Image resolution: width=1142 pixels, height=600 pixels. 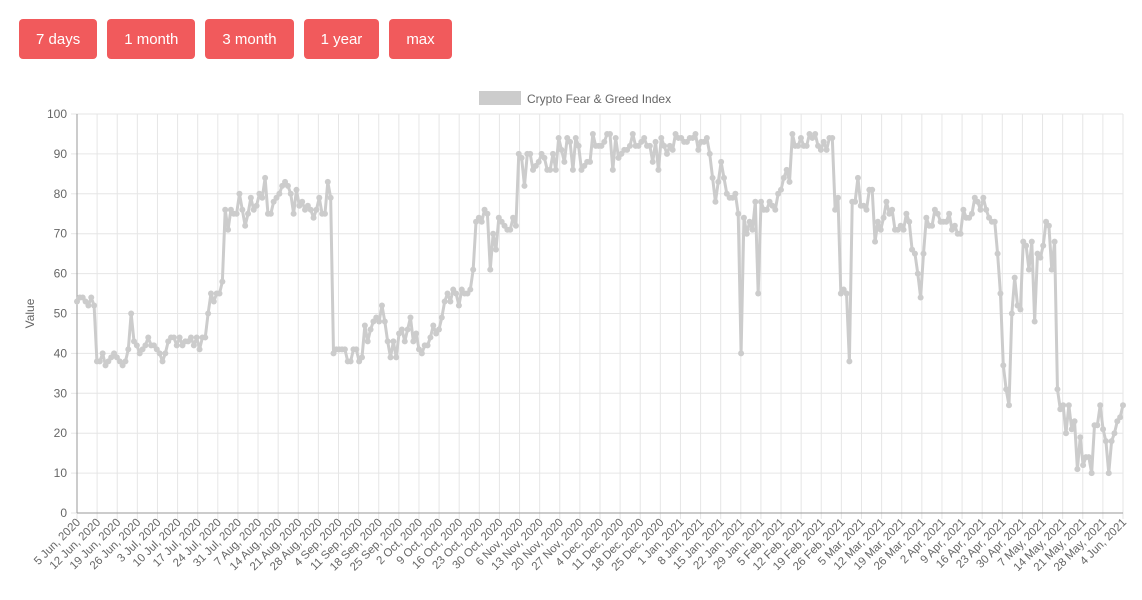 I want to click on range-7-days-button: 7 days, so click(x=58, y=39).